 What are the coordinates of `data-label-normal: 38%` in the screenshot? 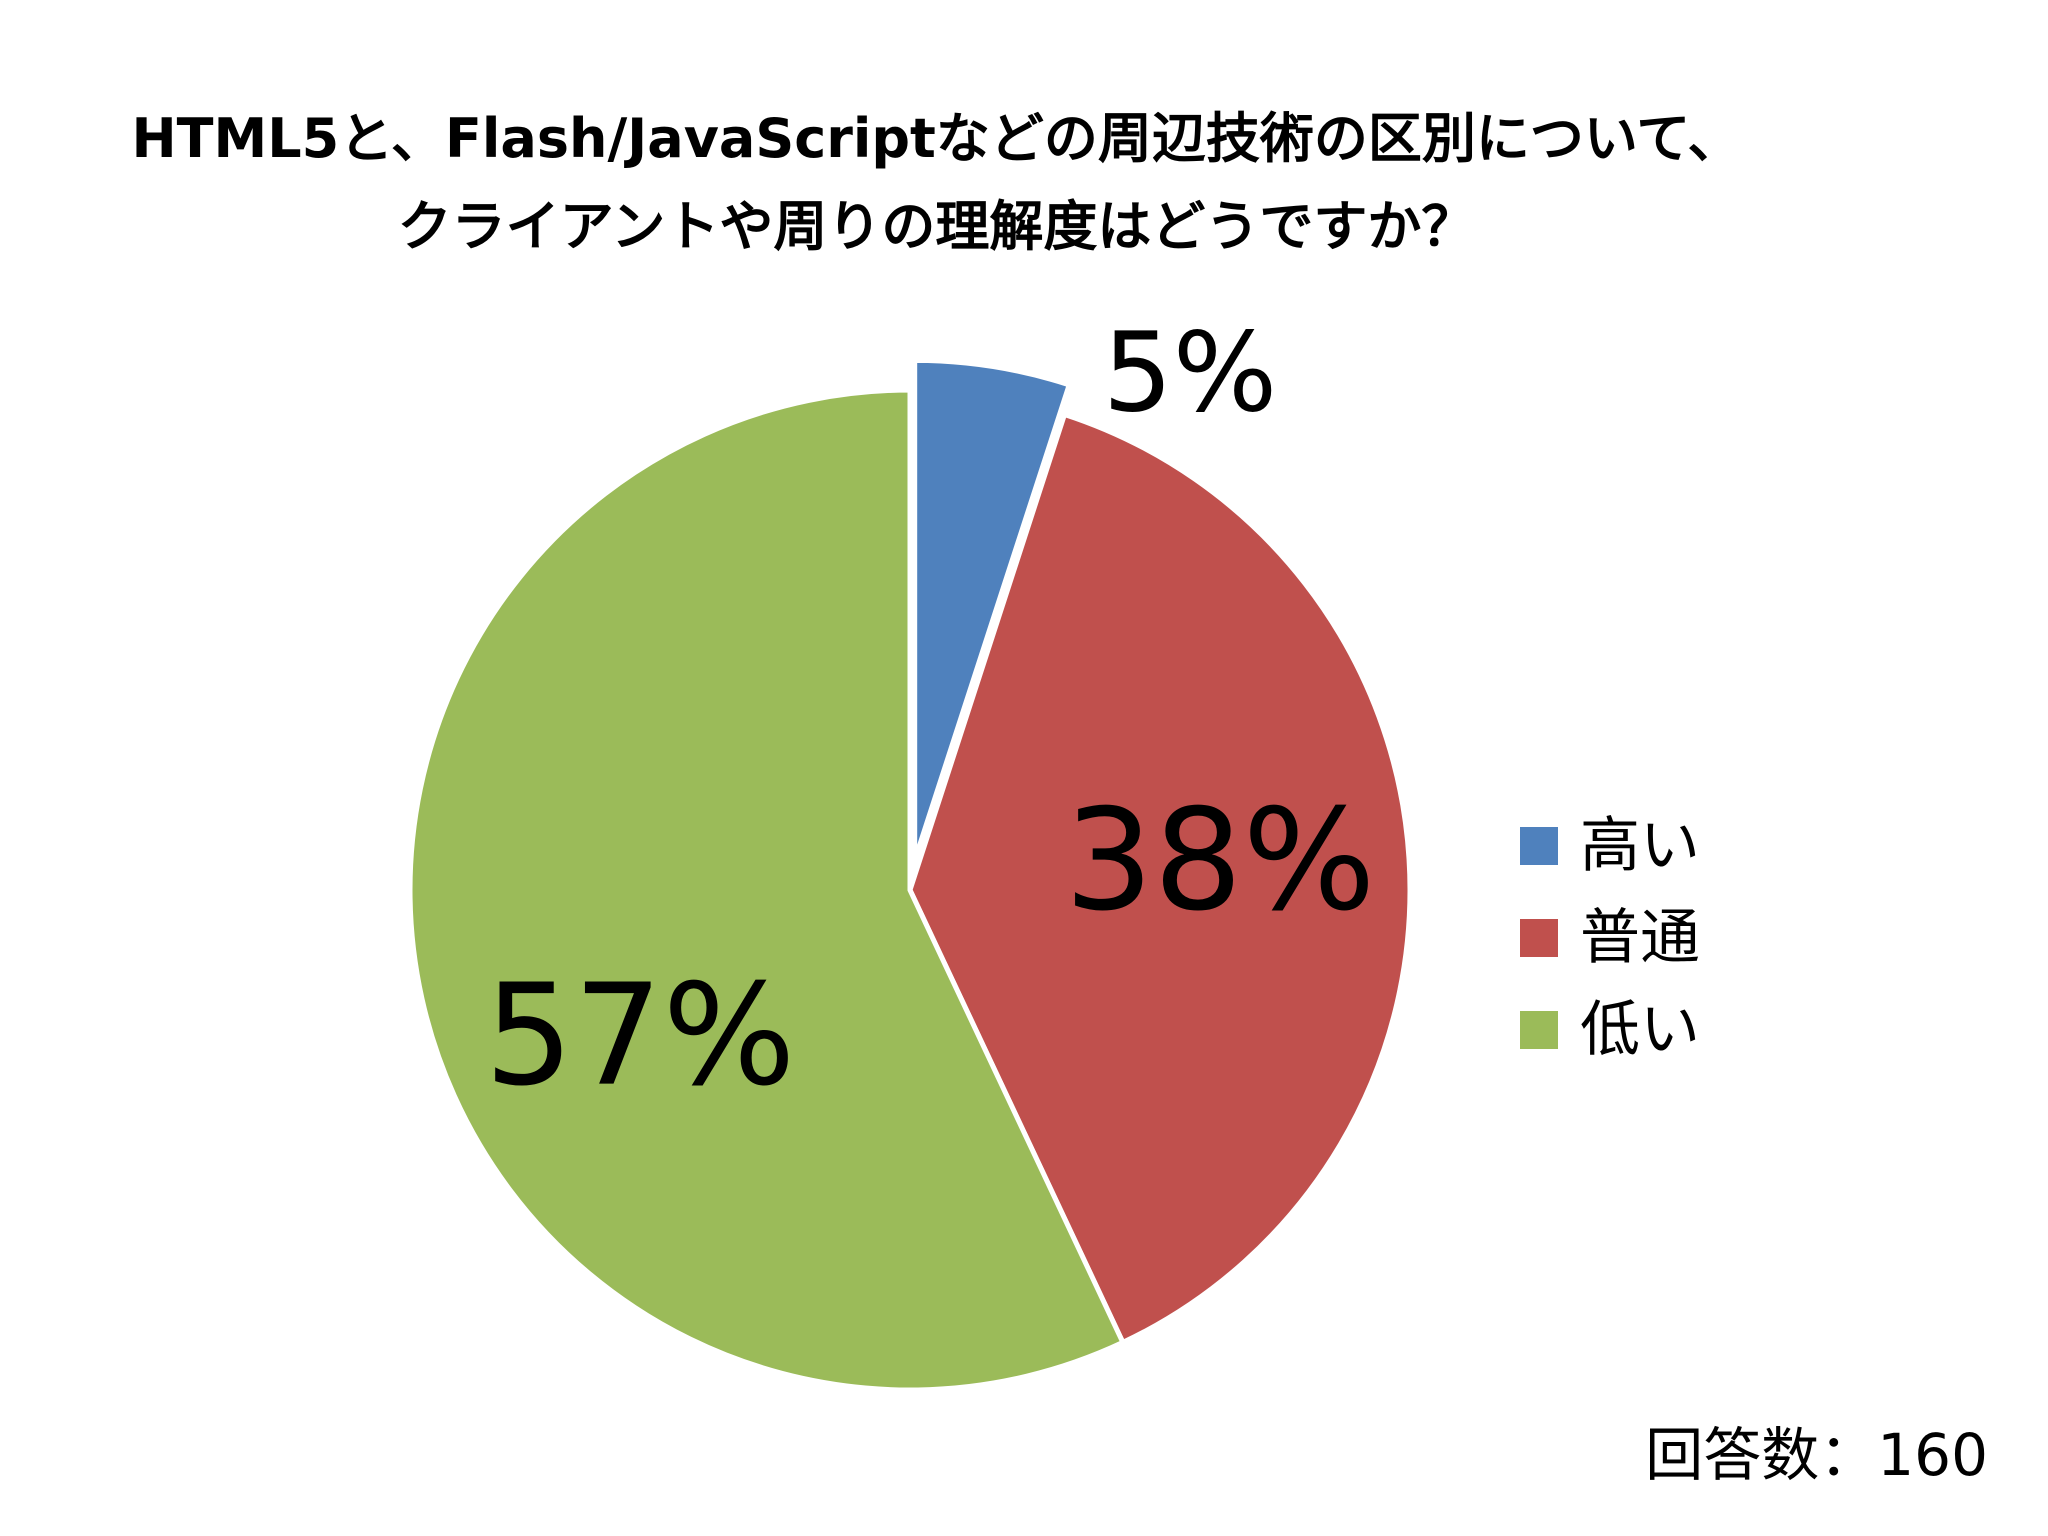 It's located at (1219, 861).